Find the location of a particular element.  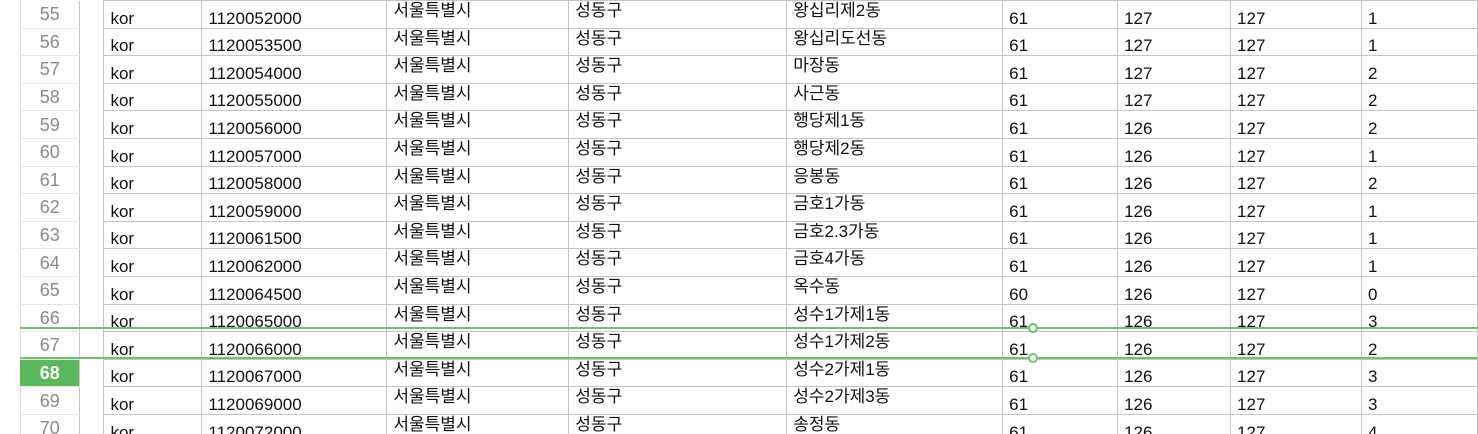

table-cell: 60 is located at coordinates (1060, 290).